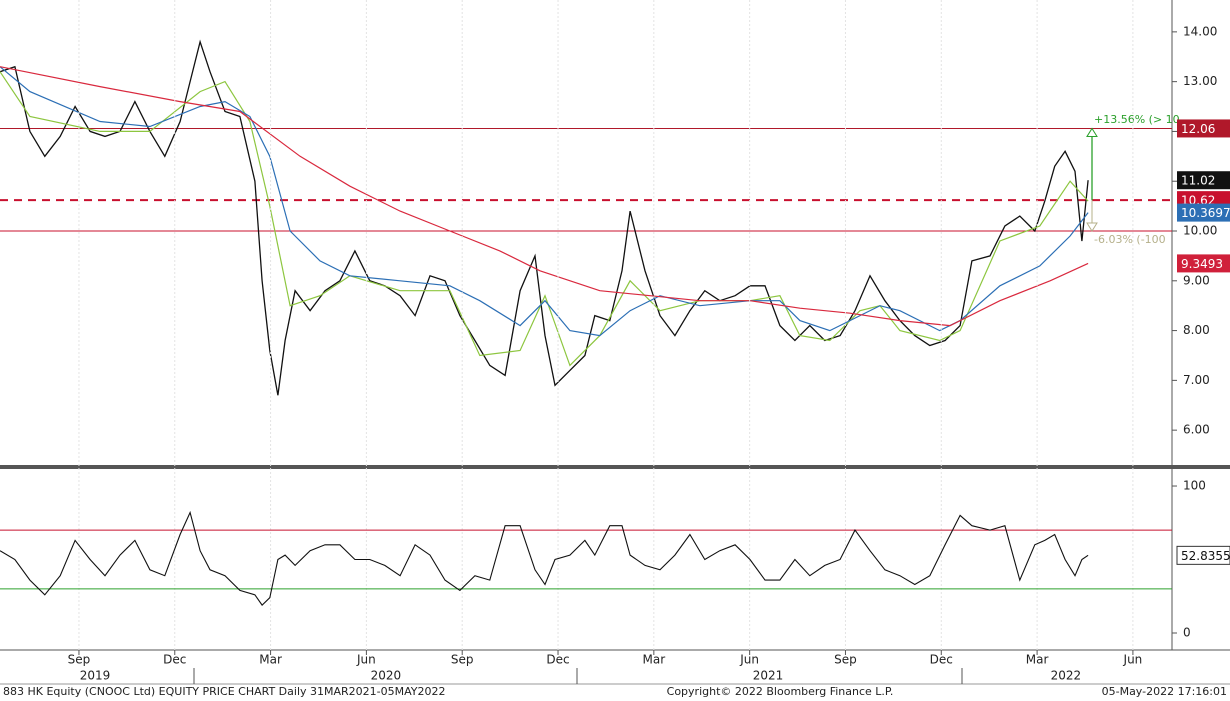  What do you see at coordinates (1198, 181) in the screenshot?
I see `value-tag-label: 11.02` at bounding box center [1198, 181].